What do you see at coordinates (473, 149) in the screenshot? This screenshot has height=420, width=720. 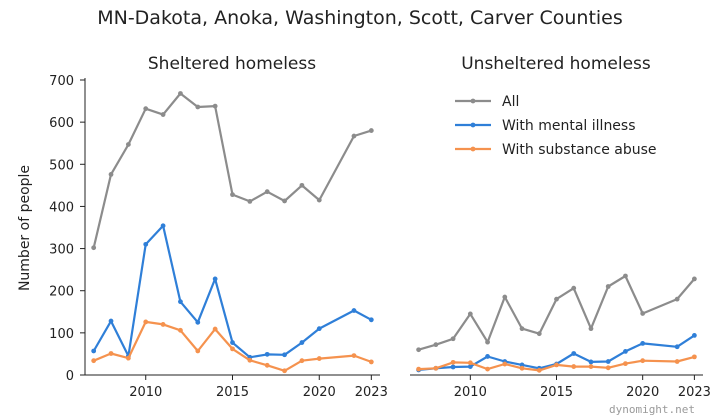 I see `legend-marker-with-substance-abuse` at bounding box center [473, 149].